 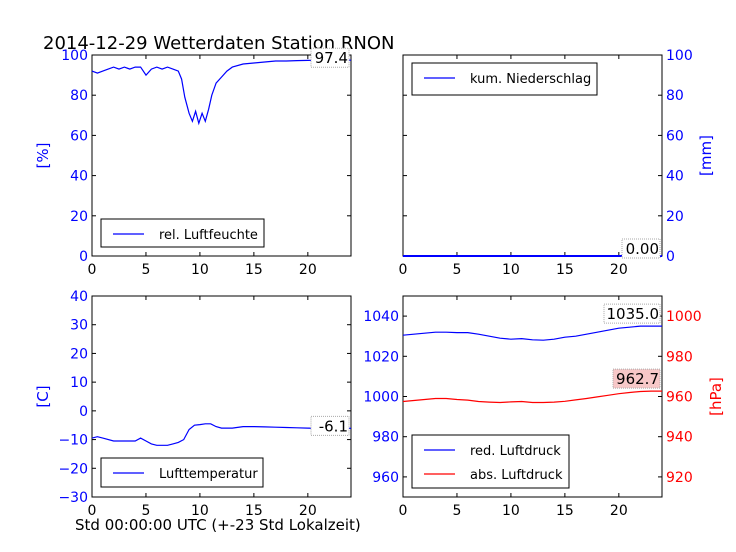 I want to click on y-tick-label: 960, so click(x=385, y=478).